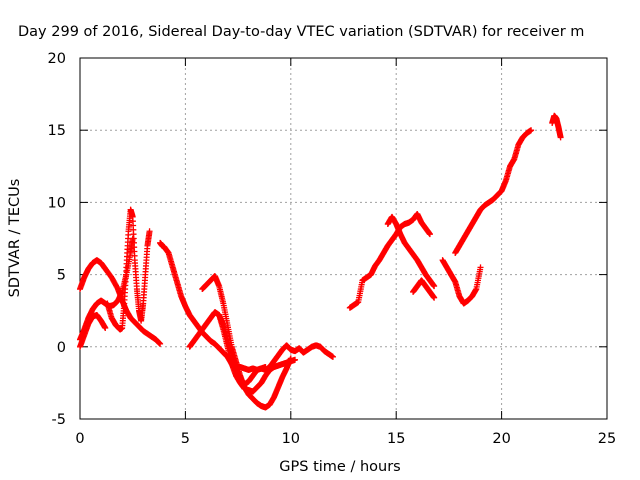 The width and height of the screenshot is (640, 480). I want to click on x-tick-label: 20, so click(501, 439).